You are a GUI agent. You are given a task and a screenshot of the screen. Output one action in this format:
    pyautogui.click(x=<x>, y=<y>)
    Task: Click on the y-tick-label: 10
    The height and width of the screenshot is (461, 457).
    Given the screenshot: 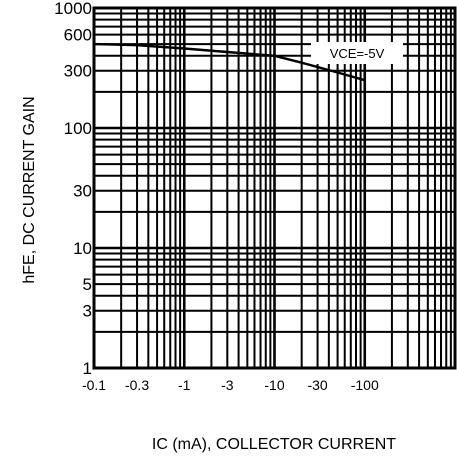 What is the action you would take?
    pyautogui.click(x=82, y=248)
    